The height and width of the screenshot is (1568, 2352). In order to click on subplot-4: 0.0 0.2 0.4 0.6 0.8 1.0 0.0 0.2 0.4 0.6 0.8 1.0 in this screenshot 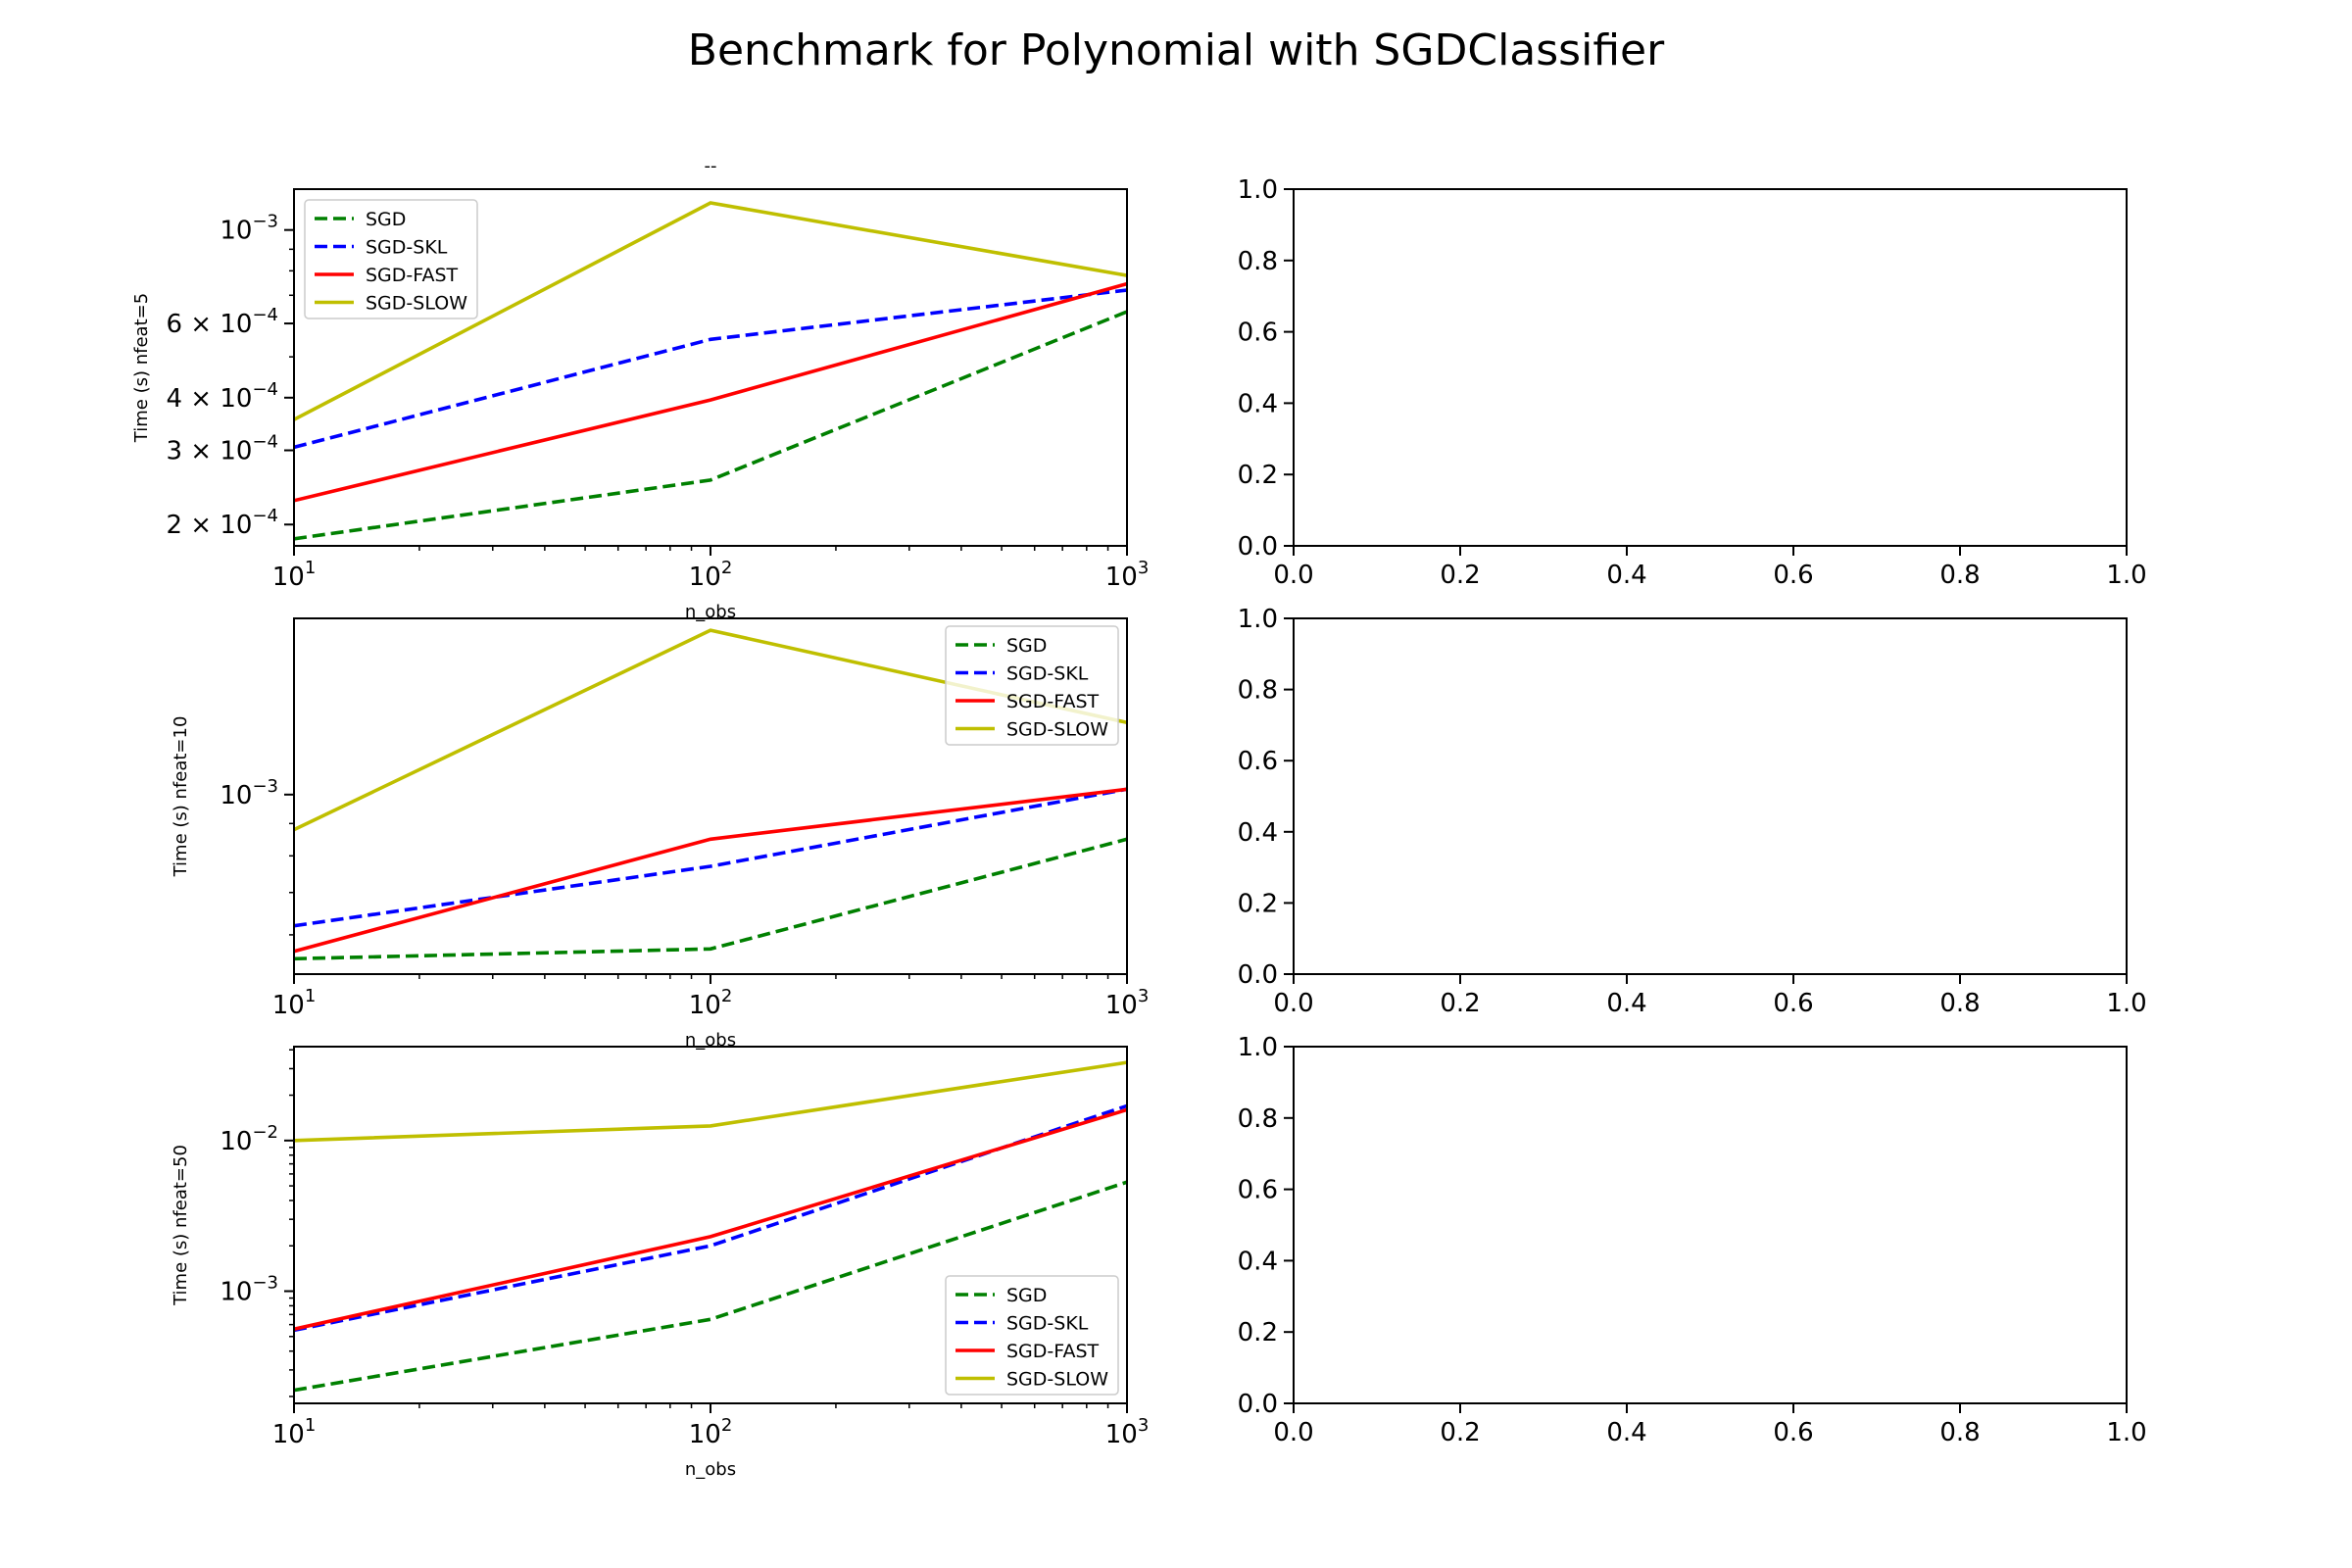, I will do `click(1692, 382)`.